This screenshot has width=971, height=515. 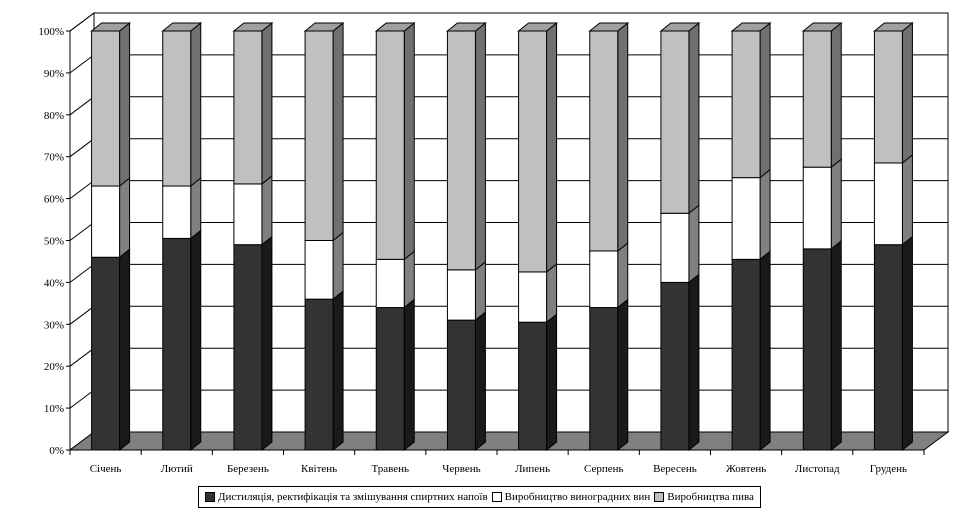 I want to click on x-tick-label: Серпень, so click(x=604, y=469).